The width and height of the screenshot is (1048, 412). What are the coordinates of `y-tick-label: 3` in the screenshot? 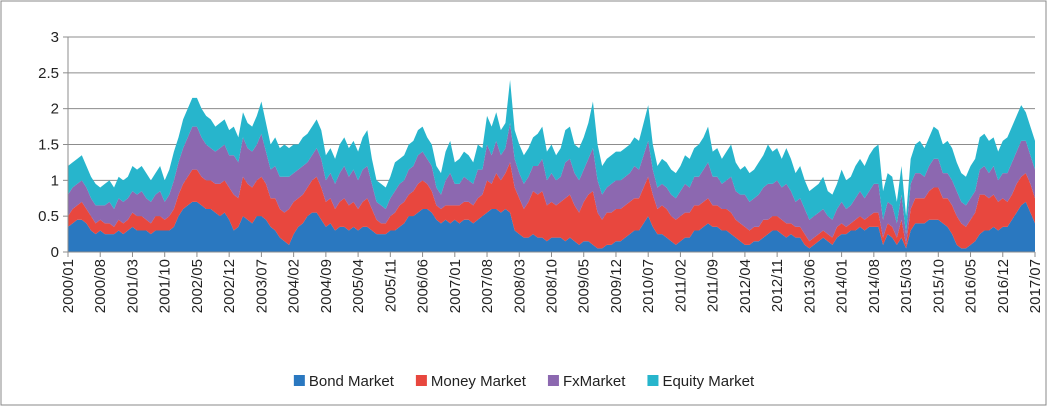 It's located at (55, 37).